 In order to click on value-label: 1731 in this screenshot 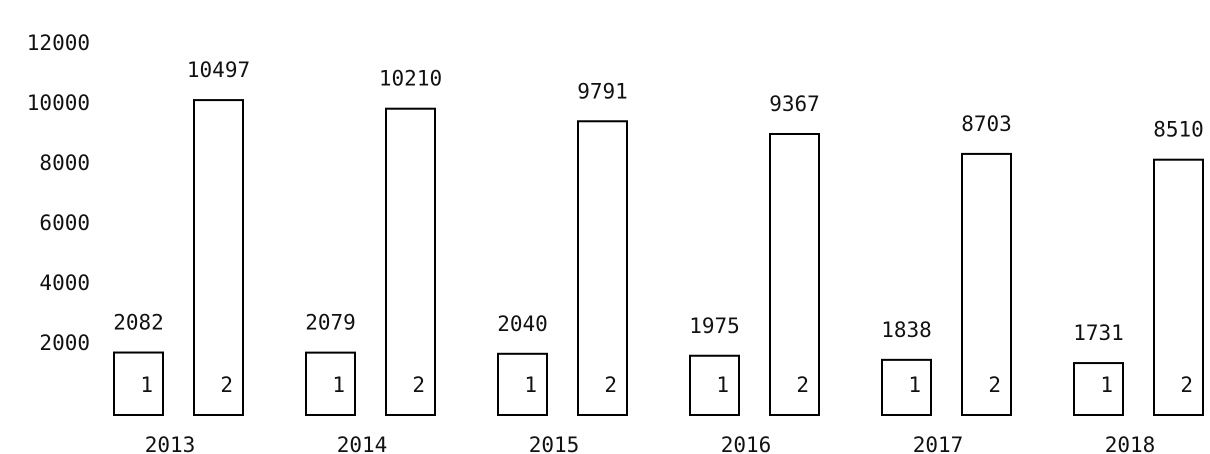, I will do `click(1098, 333)`.